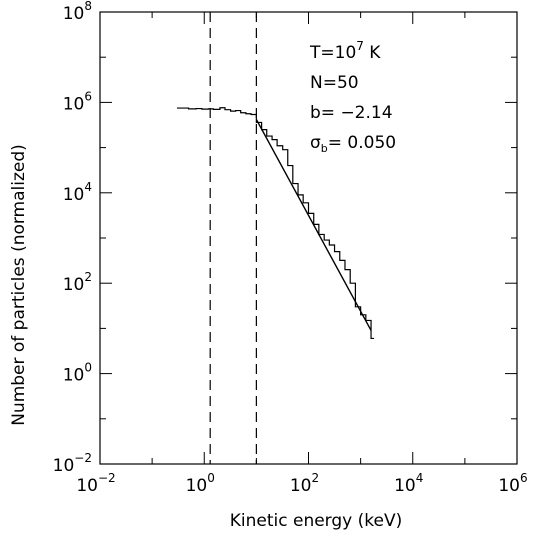 This screenshot has height=538, width=536. I want to click on x-tick-label: 10², so click(304, 483).